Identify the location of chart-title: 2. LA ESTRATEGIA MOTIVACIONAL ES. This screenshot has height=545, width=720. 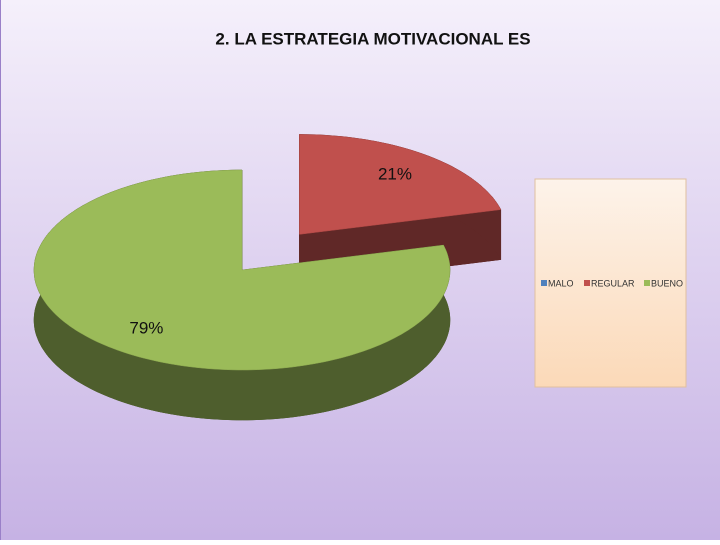
(372, 38).